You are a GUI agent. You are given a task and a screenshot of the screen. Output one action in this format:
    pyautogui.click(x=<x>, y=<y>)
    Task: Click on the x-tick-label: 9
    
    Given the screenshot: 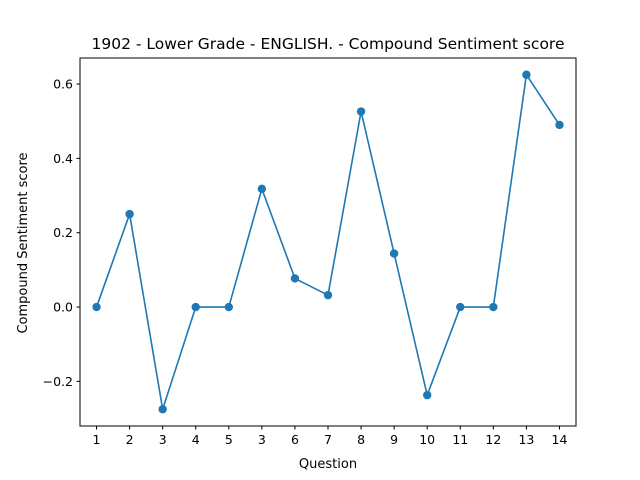 What is the action you would take?
    pyautogui.click(x=394, y=439)
    